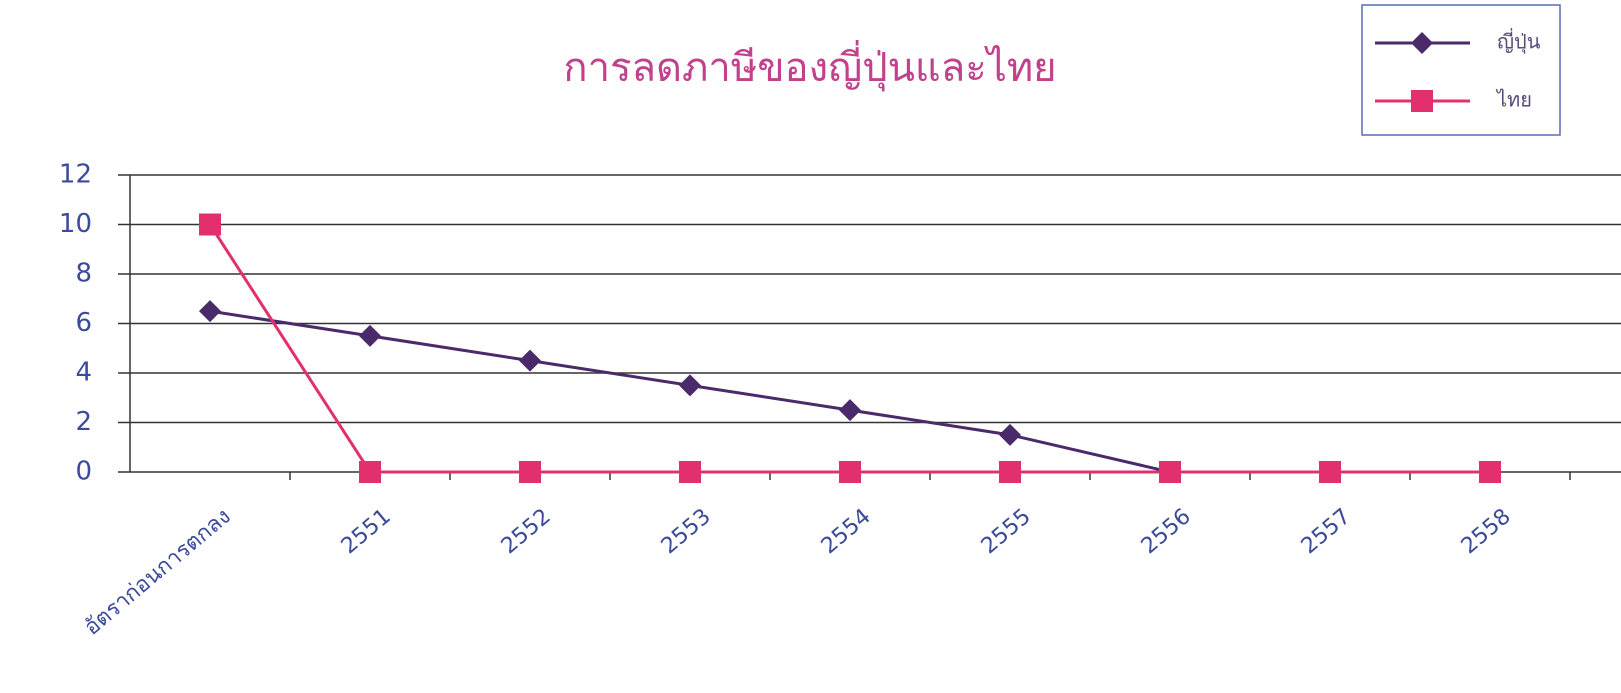 The height and width of the screenshot is (693, 1621). What do you see at coordinates (158, 572) in the screenshot?
I see `x-tick-label: อัตราก่อนการตกลง` at bounding box center [158, 572].